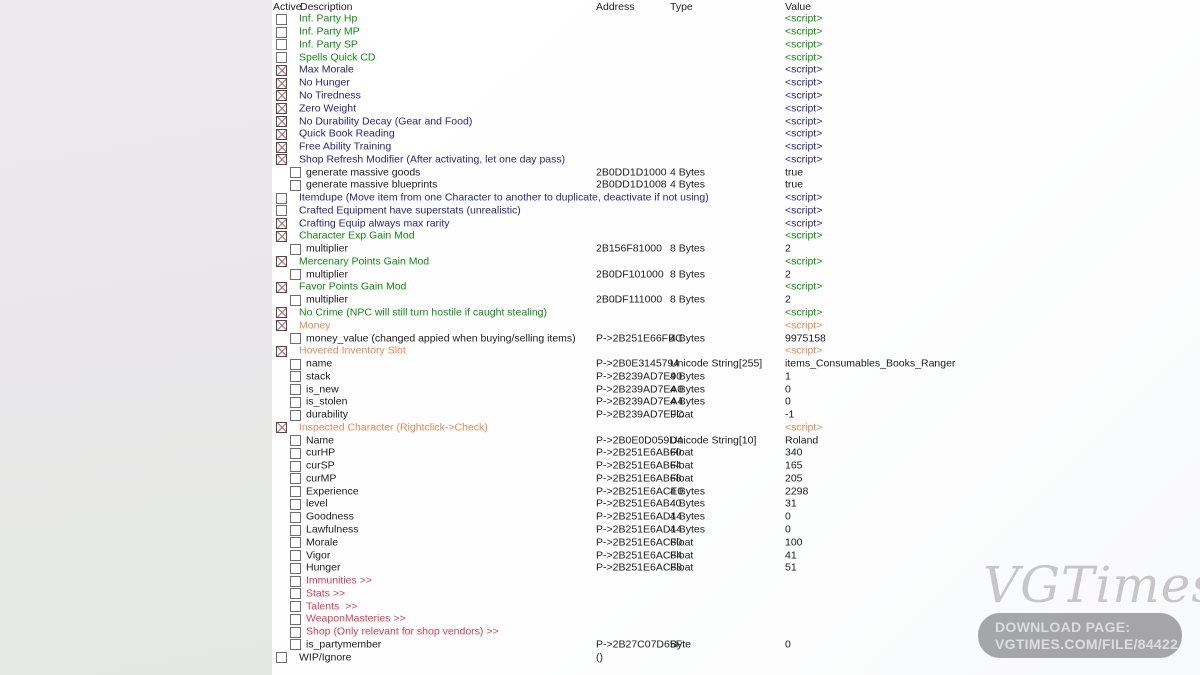 The height and width of the screenshot is (675, 1200). I want to click on row-description: generate massive goods, so click(363, 172).